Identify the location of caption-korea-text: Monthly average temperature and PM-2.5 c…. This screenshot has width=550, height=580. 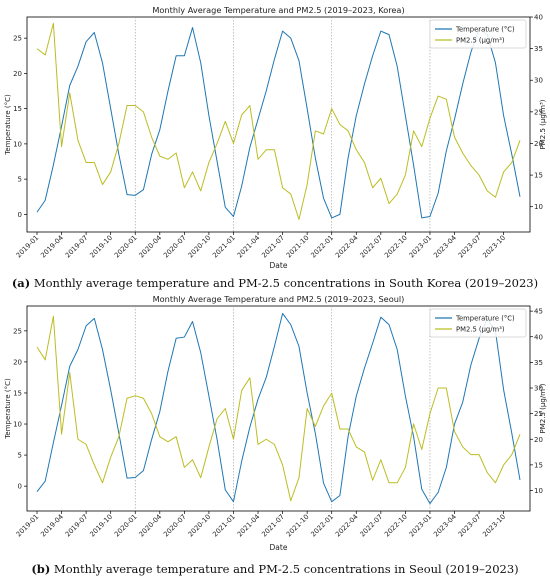
(284, 283).